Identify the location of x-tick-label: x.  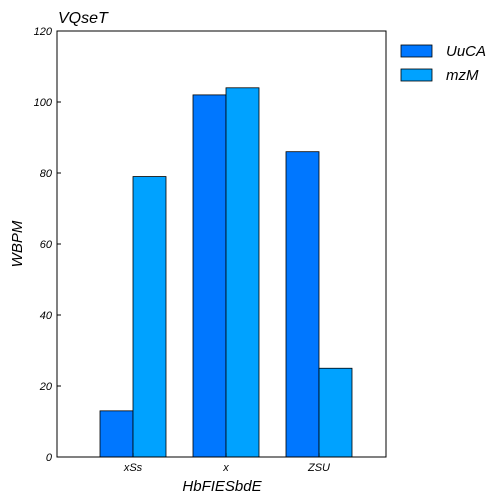
(225, 468).